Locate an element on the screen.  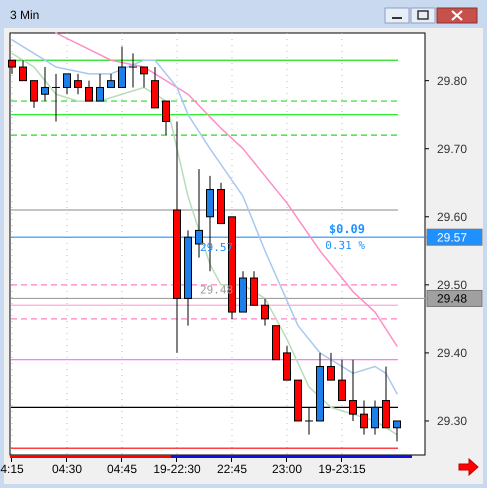
annotation: 0.31 % is located at coordinates (345, 245).